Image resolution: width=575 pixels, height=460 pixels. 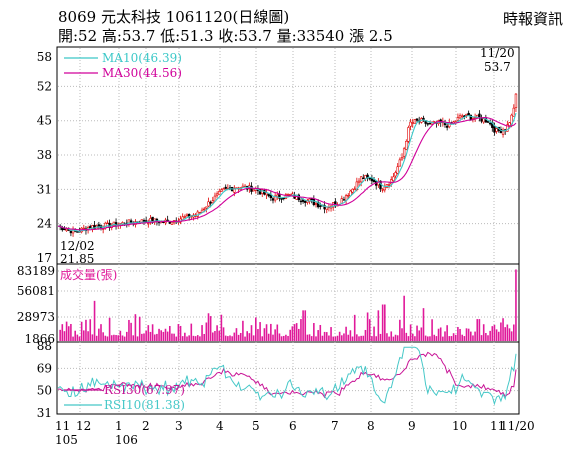 I want to click on rsi-tick-label: 50, so click(x=44, y=391).